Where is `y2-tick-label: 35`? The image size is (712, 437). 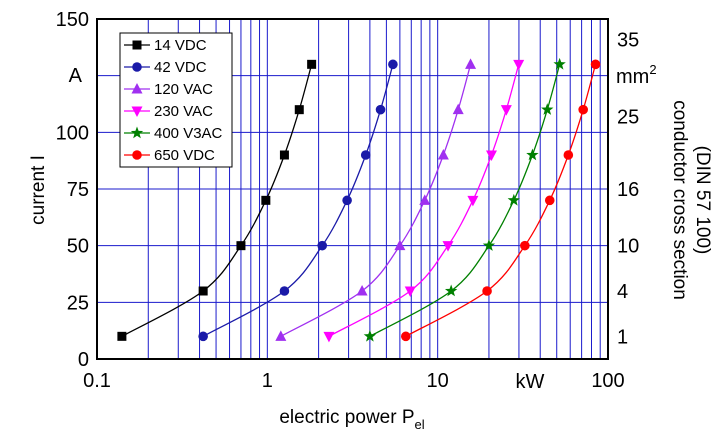
y2-tick-label: 35 is located at coordinates (628, 40).